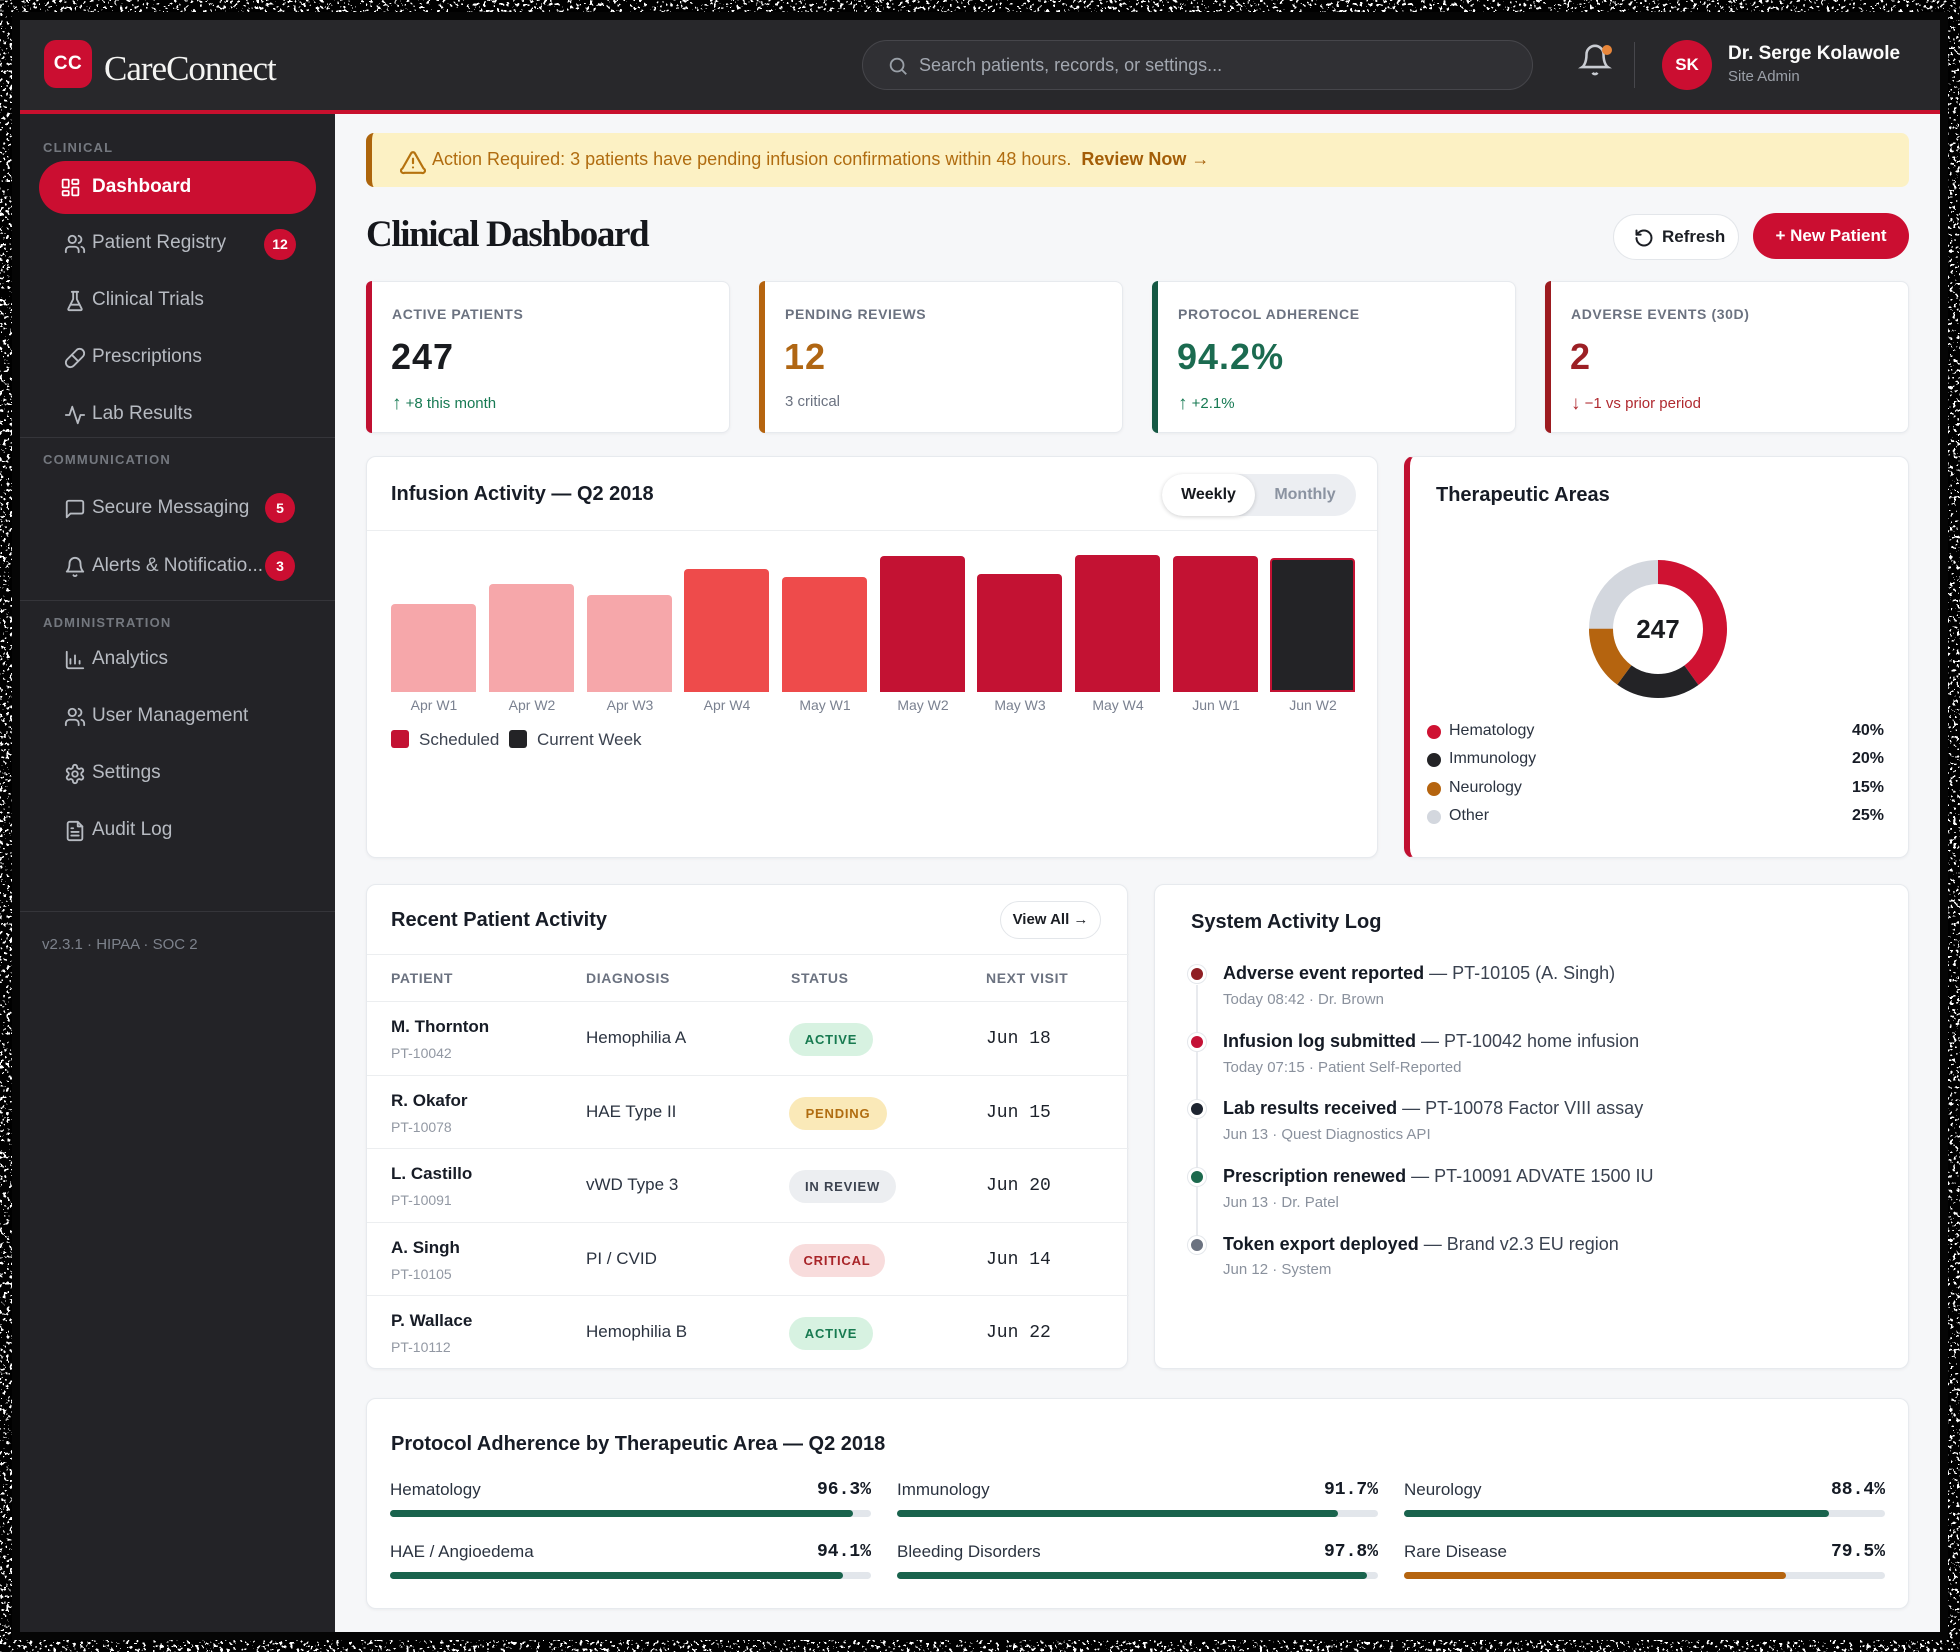 The height and width of the screenshot is (1652, 1960). What do you see at coordinates (1657, 629) in the screenshot?
I see `svg-text: 247` at bounding box center [1657, 629].